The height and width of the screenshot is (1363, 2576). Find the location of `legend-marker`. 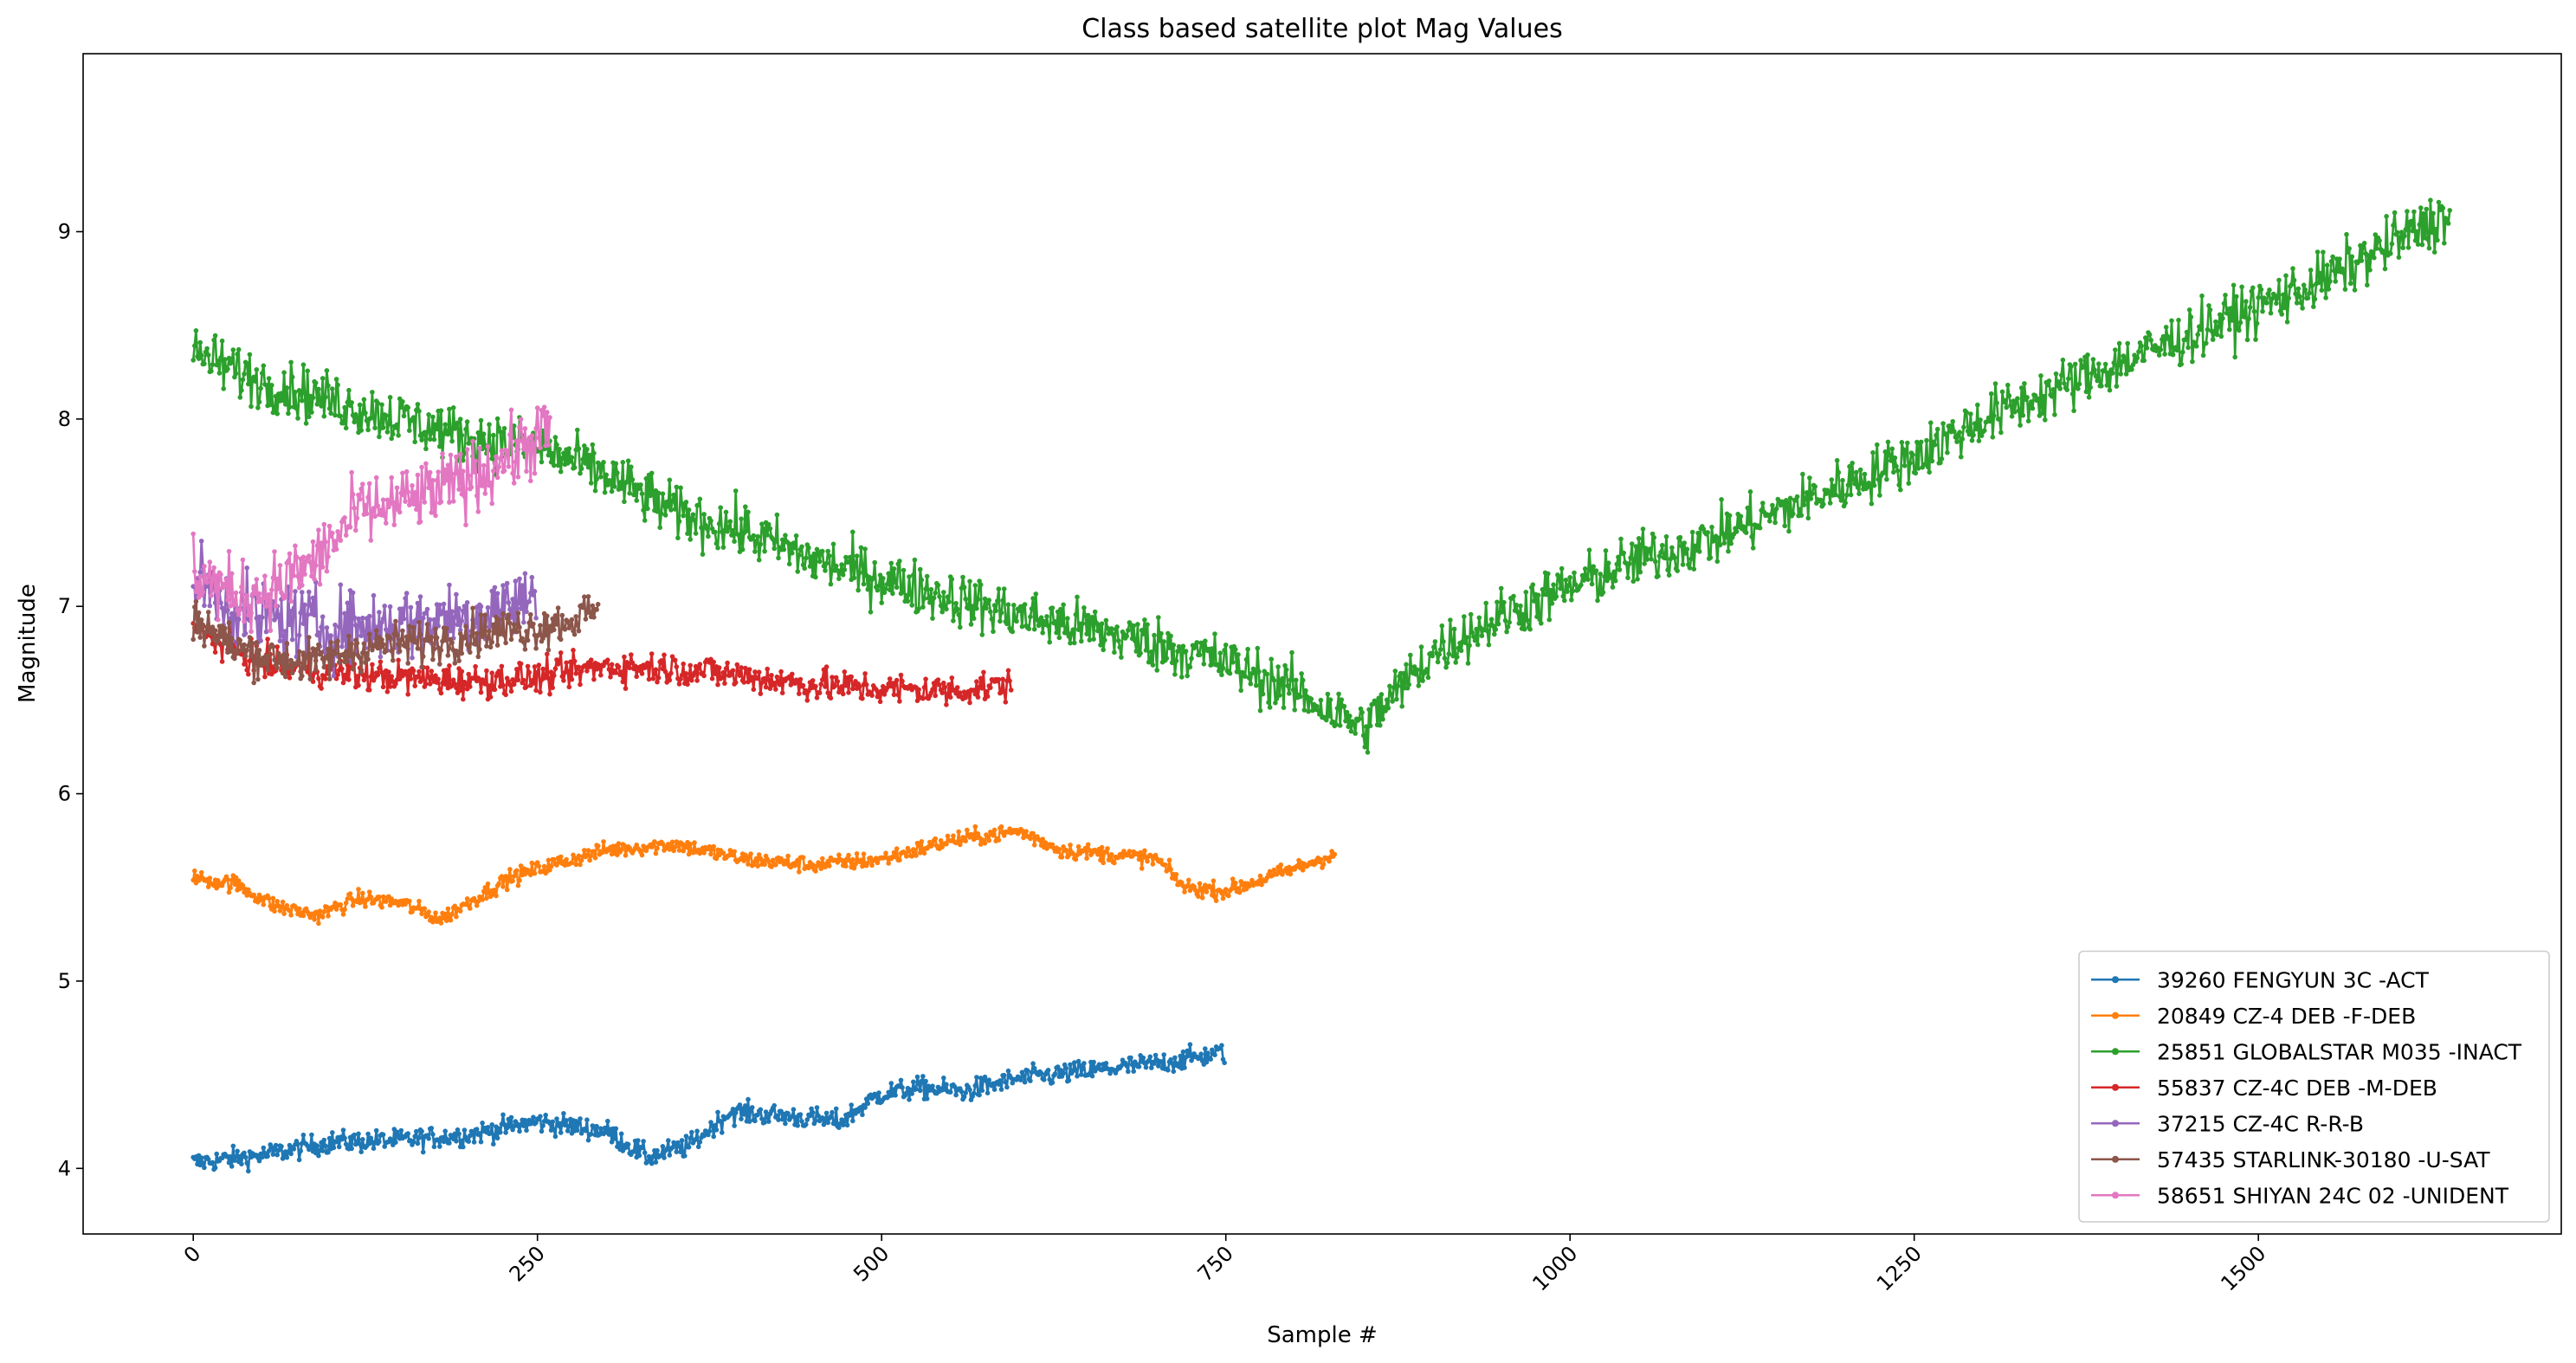

legend-marker is located at coordinates (2116, 1159).